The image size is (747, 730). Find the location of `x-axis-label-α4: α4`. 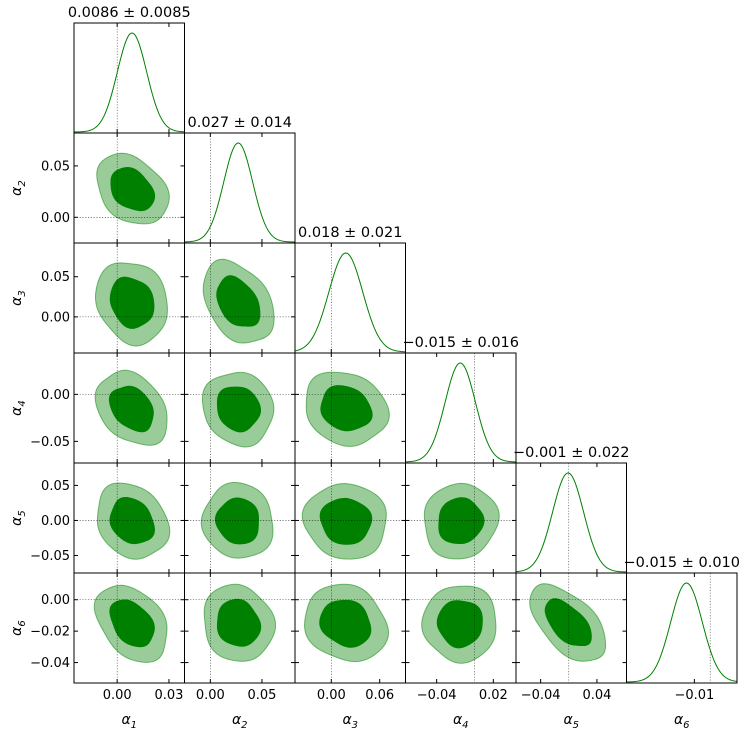

x-axis-label-α4: α4 is located at coordinates (461, 721).